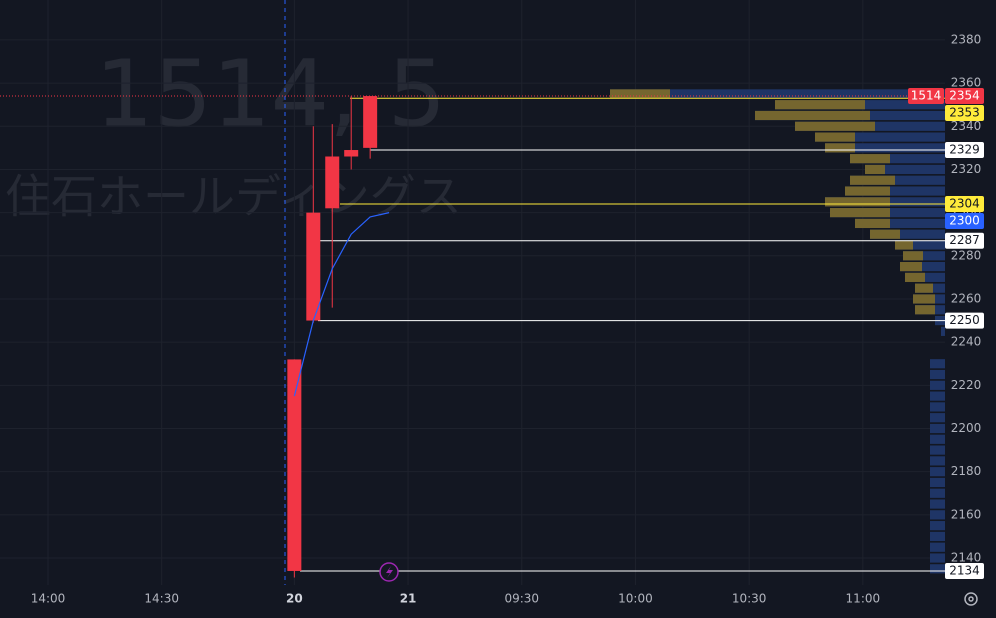 Image resolution: width=996 pixels, height=618 pixels. What do you see at coordinates (341, 304) in the screenshot?
I see `average-line` at bounding box center [341, 304].